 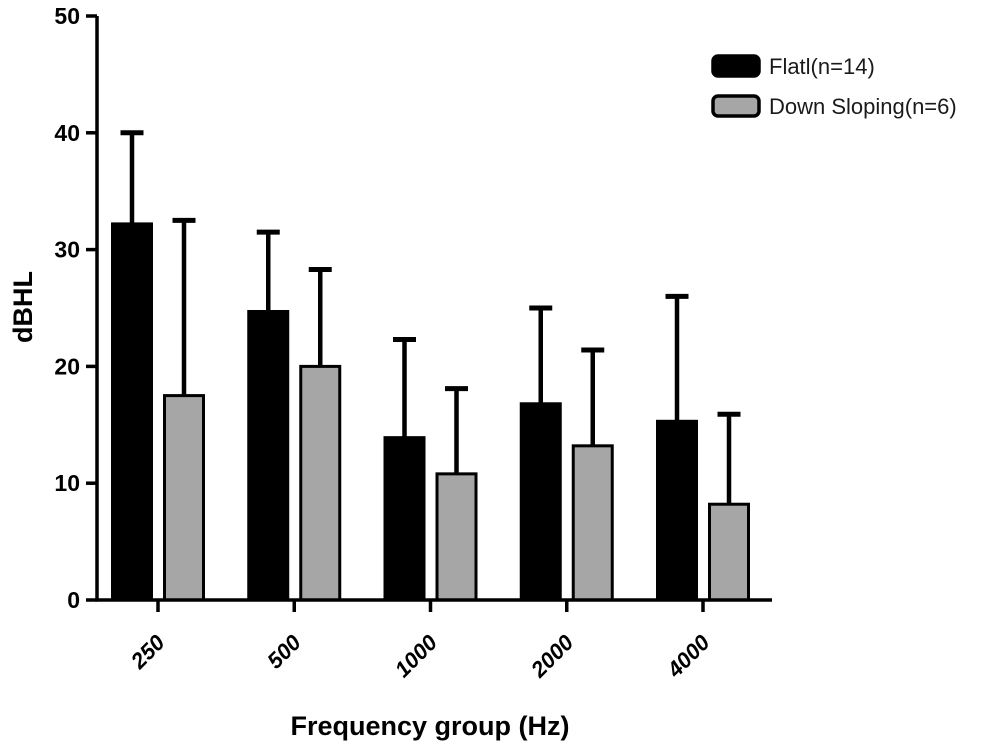 I want to click on y-tick-label-20: 20, so click(x=67, y=366).